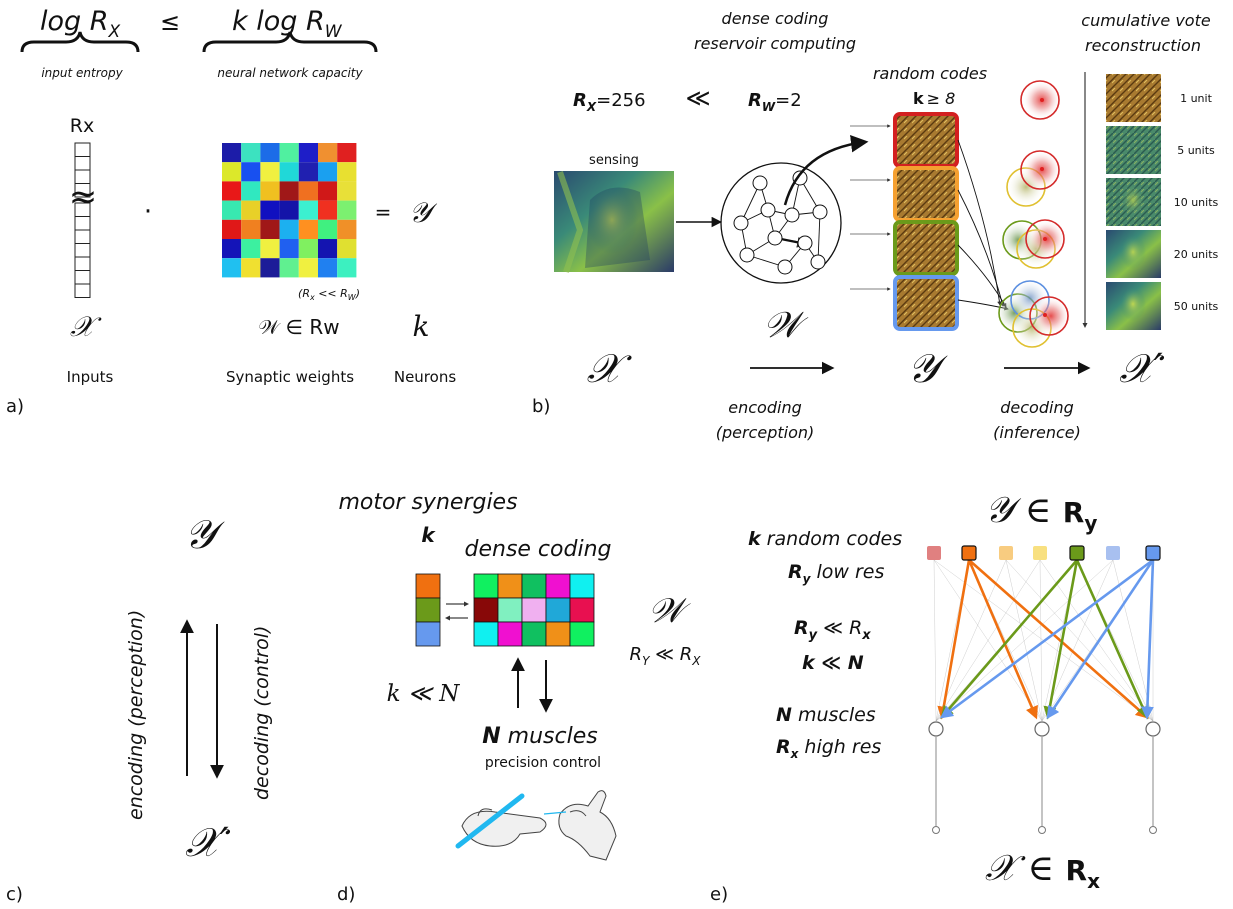 The height and width of the screenshot is (909, 1233). What do you see at coordinates (1142, 369) in the screenshot?
I see `x-prime-symbol-b: 𝒳′` at bounding box center [1142, 369].